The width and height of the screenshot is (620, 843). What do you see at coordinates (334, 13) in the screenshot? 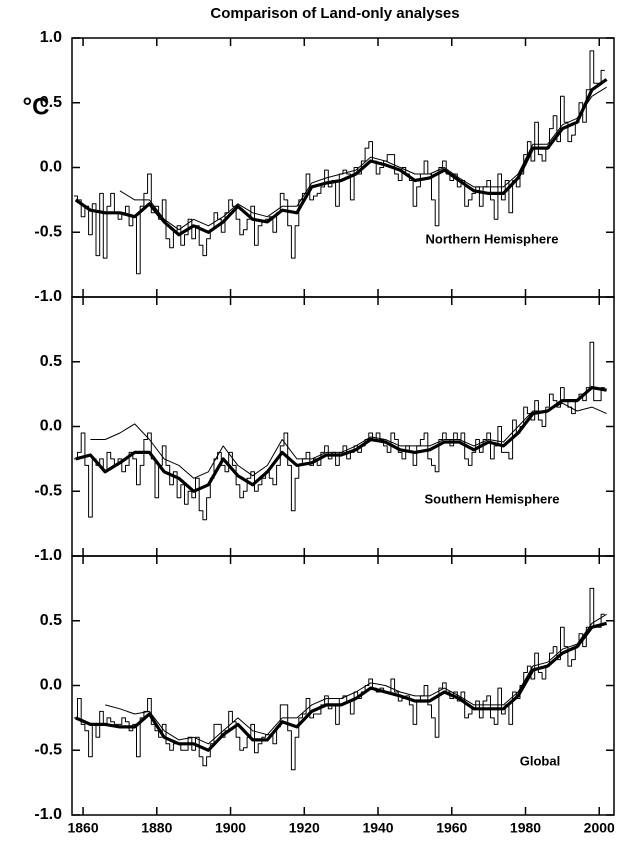
I see `chart-title: Comparison of Land-only analyses` at bounding box center [334, 13].